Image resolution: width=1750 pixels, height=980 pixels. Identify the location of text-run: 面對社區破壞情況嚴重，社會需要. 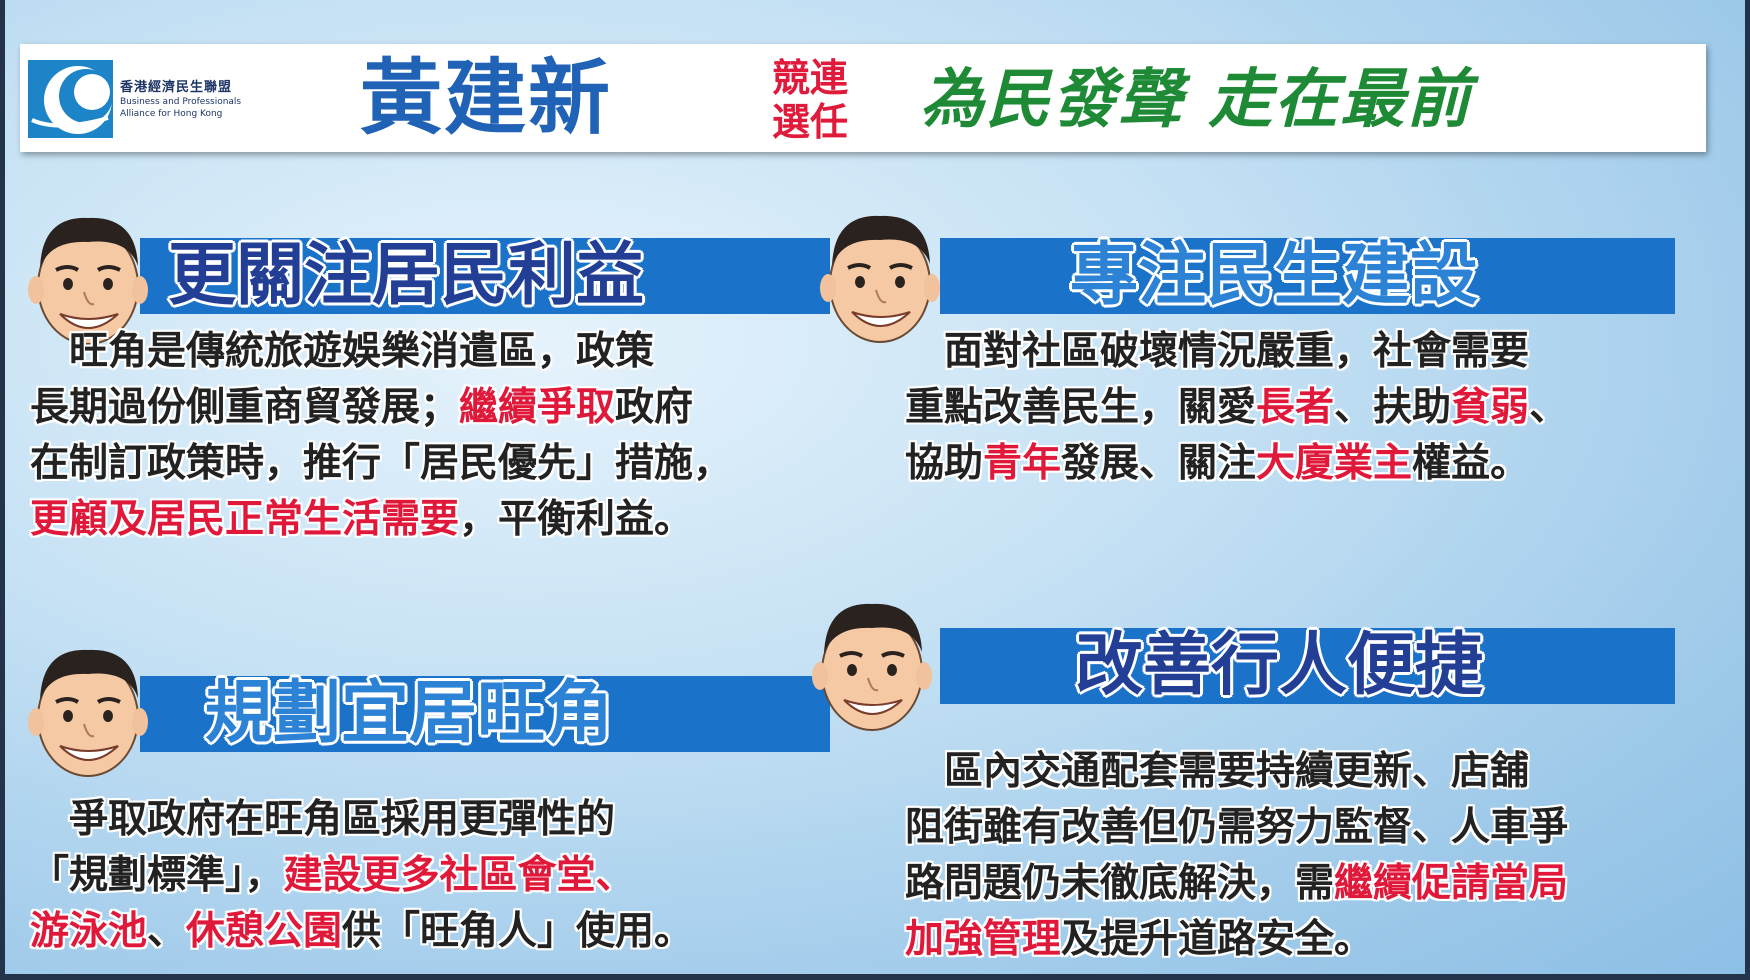
(1217, 351).